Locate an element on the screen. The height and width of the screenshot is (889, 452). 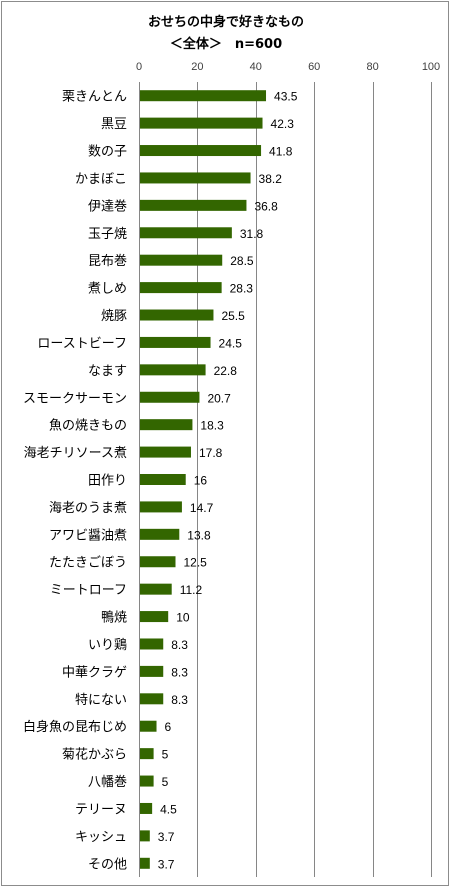
category-label: 中華クラゲ is located at coordinates (94, 672).